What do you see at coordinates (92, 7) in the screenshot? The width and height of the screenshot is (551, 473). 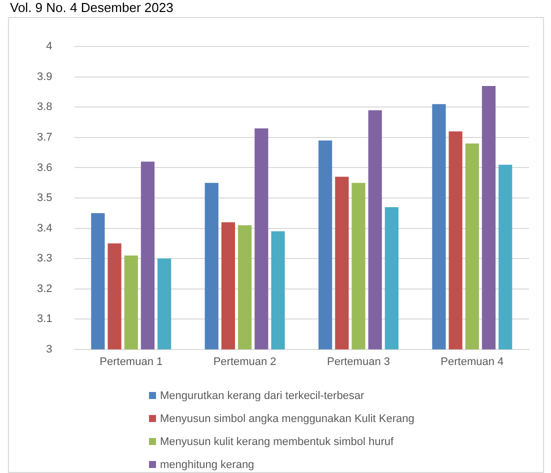 I see `text: Vol. 9 No. 4 Desember 2023` at bounding box center [92, 7].